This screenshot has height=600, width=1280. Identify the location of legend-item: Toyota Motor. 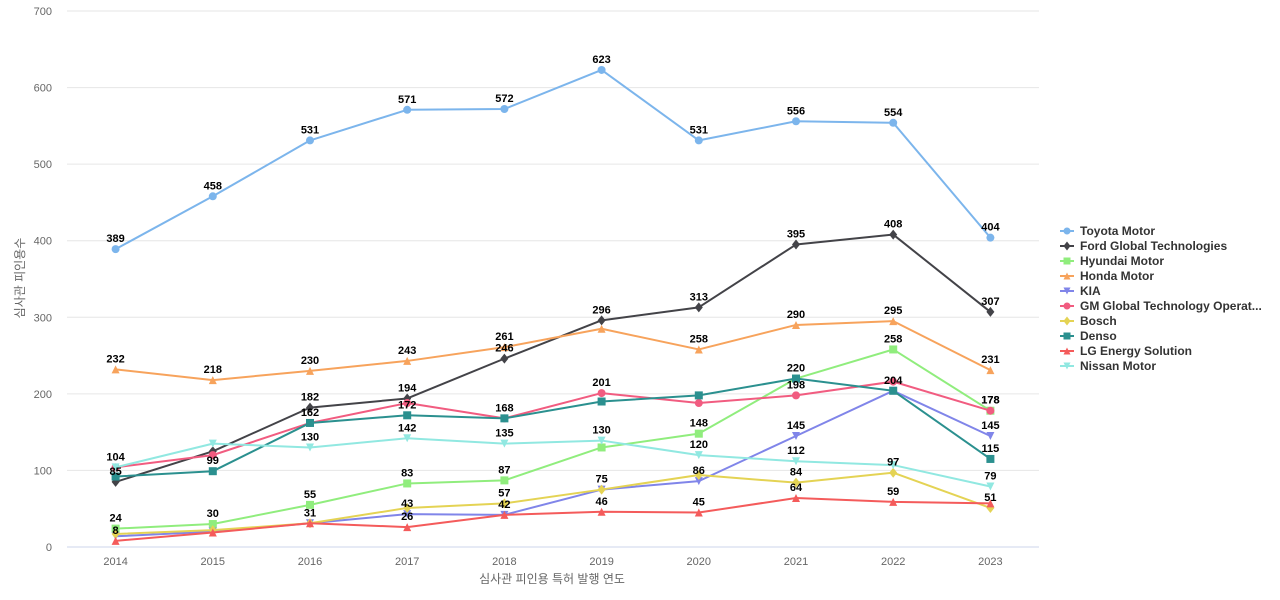
(1107, 231).